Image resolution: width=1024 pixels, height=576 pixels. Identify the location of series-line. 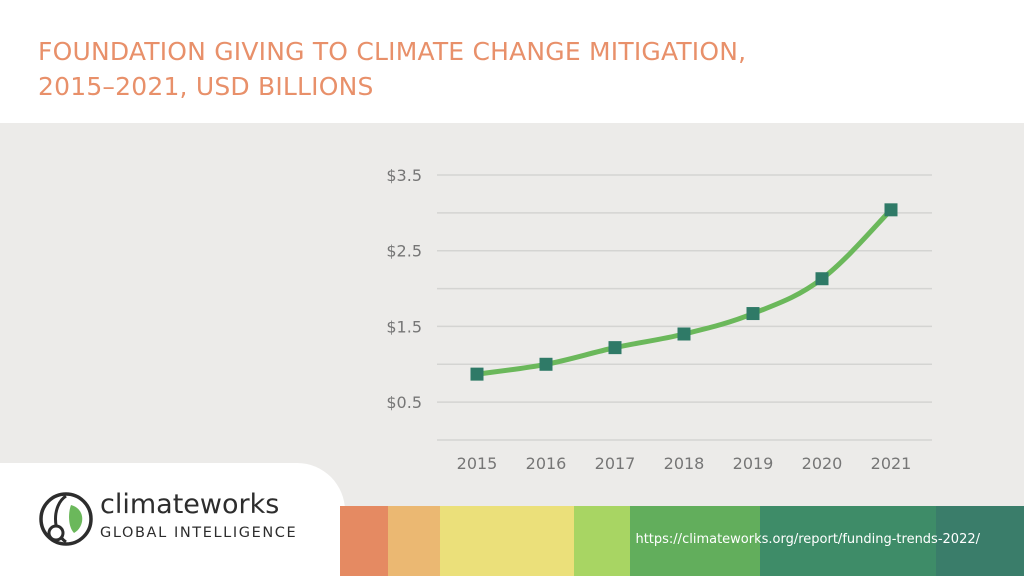
(684, 292).